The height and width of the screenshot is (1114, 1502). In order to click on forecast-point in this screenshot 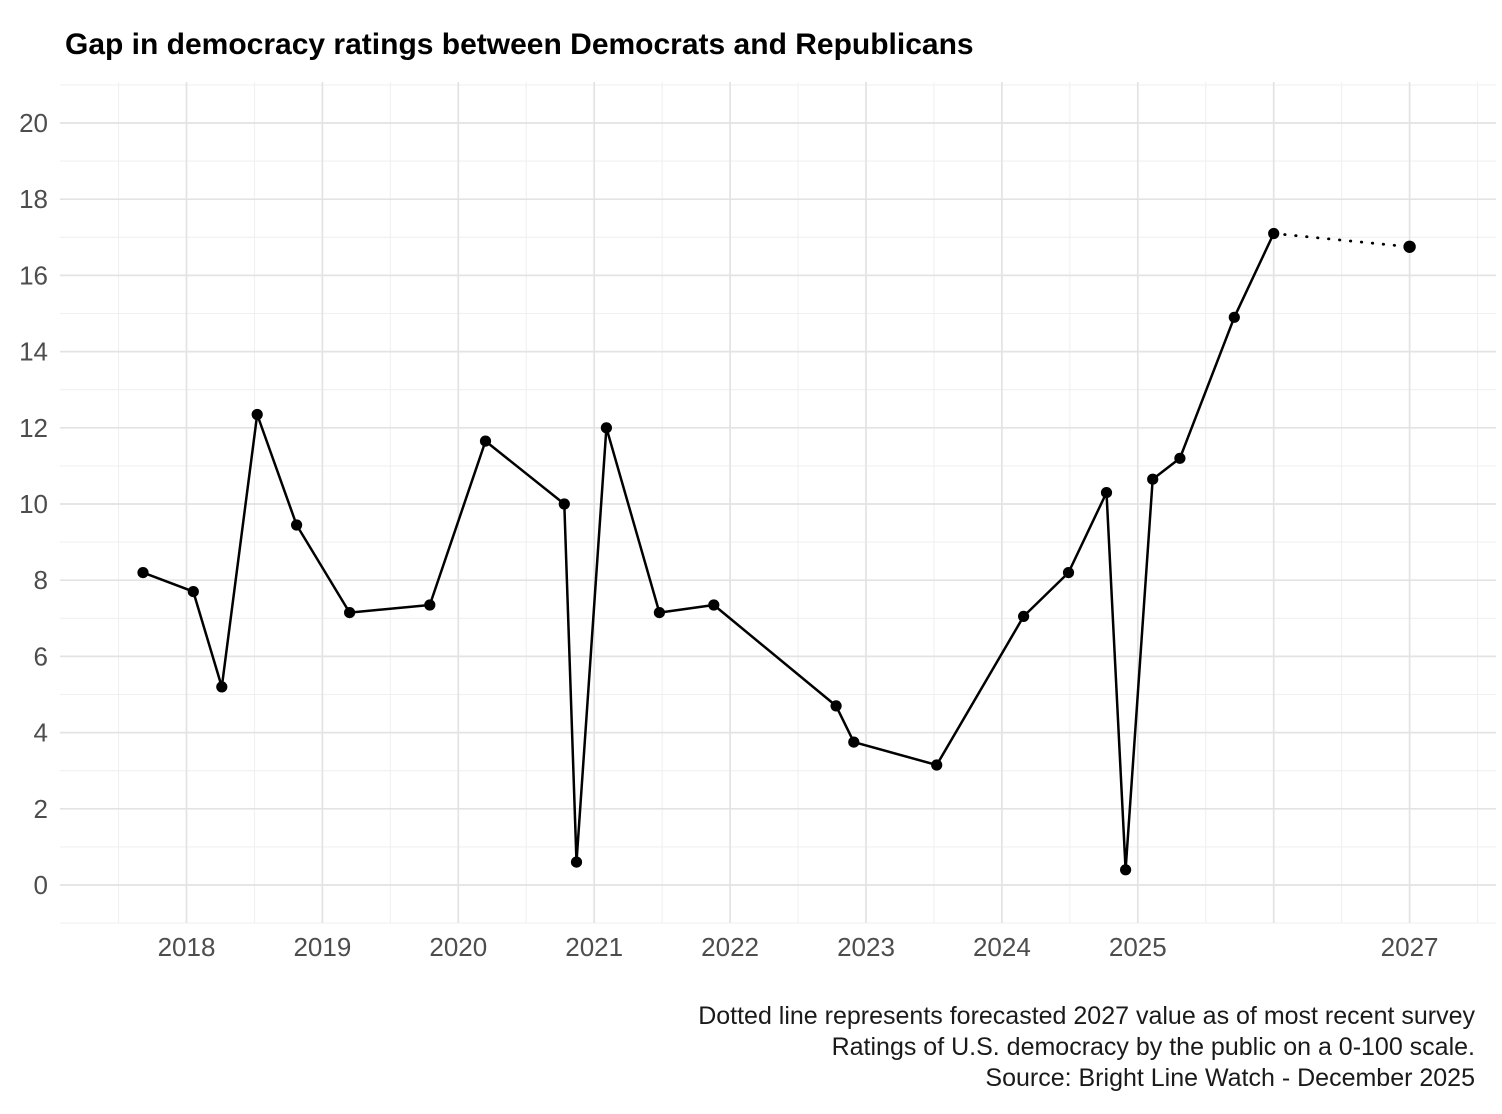, I will do `click(1409, 246)`.